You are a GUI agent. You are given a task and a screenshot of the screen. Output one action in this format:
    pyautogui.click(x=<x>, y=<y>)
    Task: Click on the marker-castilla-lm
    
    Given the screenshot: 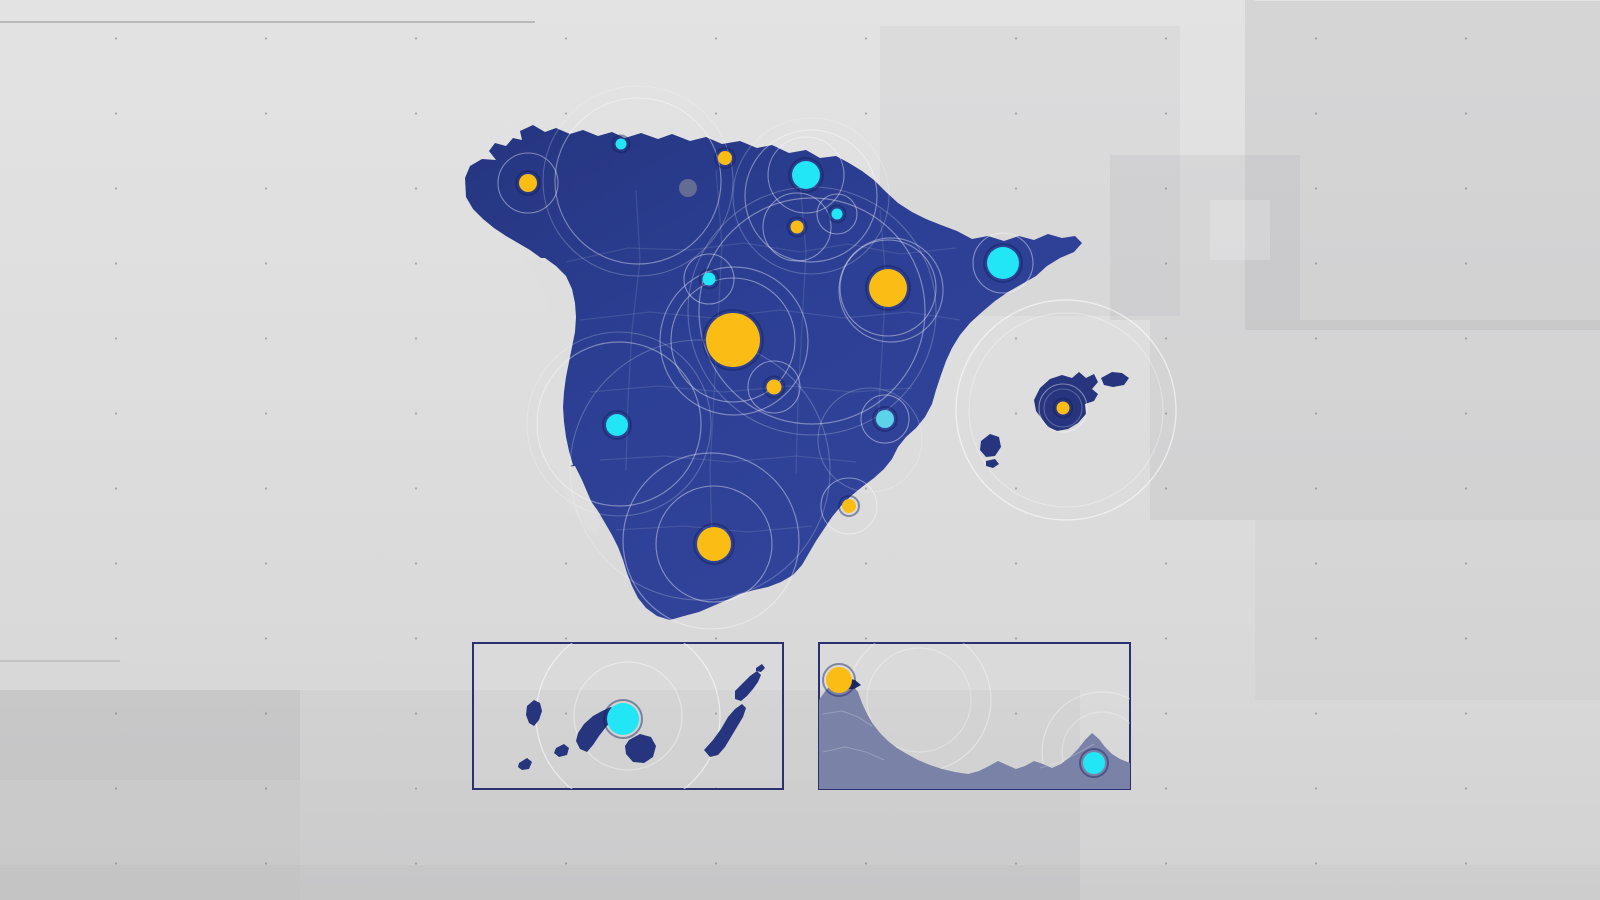 What is the action you would take?
    pyautogui.click(x=774, y=387)
    